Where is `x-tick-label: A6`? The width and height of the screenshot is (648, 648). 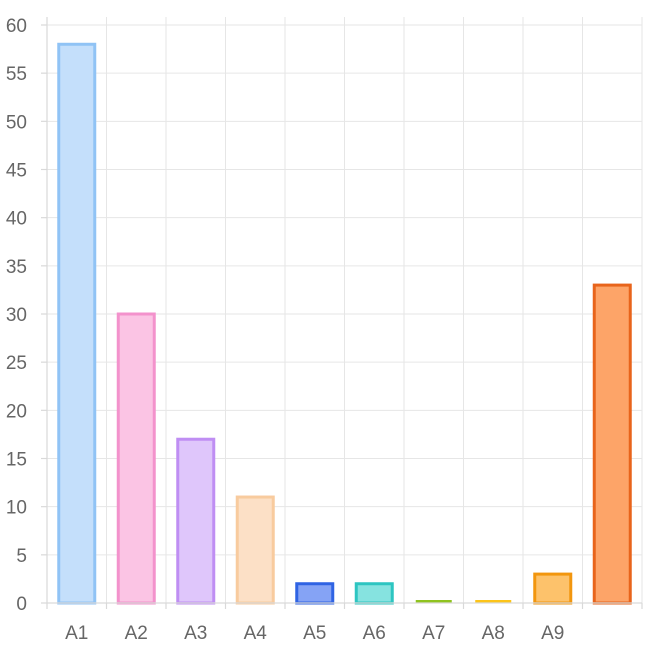 x-tick-label: A6 is located at coordinates (374, 633).